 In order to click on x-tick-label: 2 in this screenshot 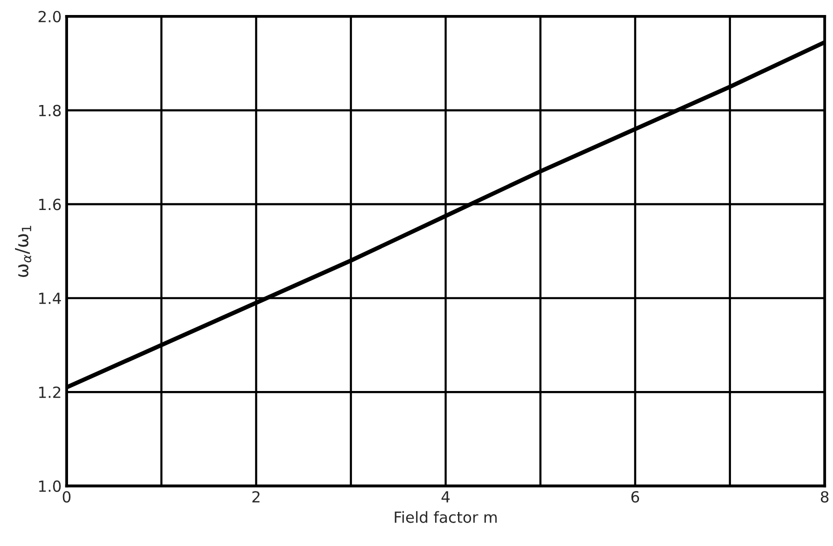, I will do `click(256, 496)`.